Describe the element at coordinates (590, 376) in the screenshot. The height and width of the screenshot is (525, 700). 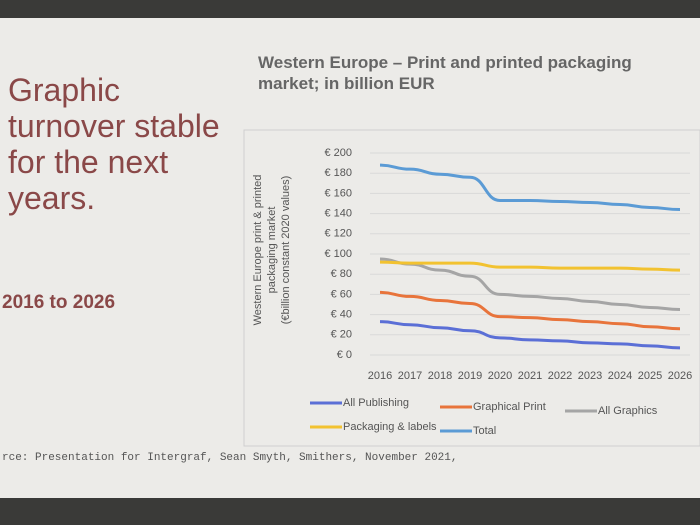
I see `x-tick-label: 2023` at that location.